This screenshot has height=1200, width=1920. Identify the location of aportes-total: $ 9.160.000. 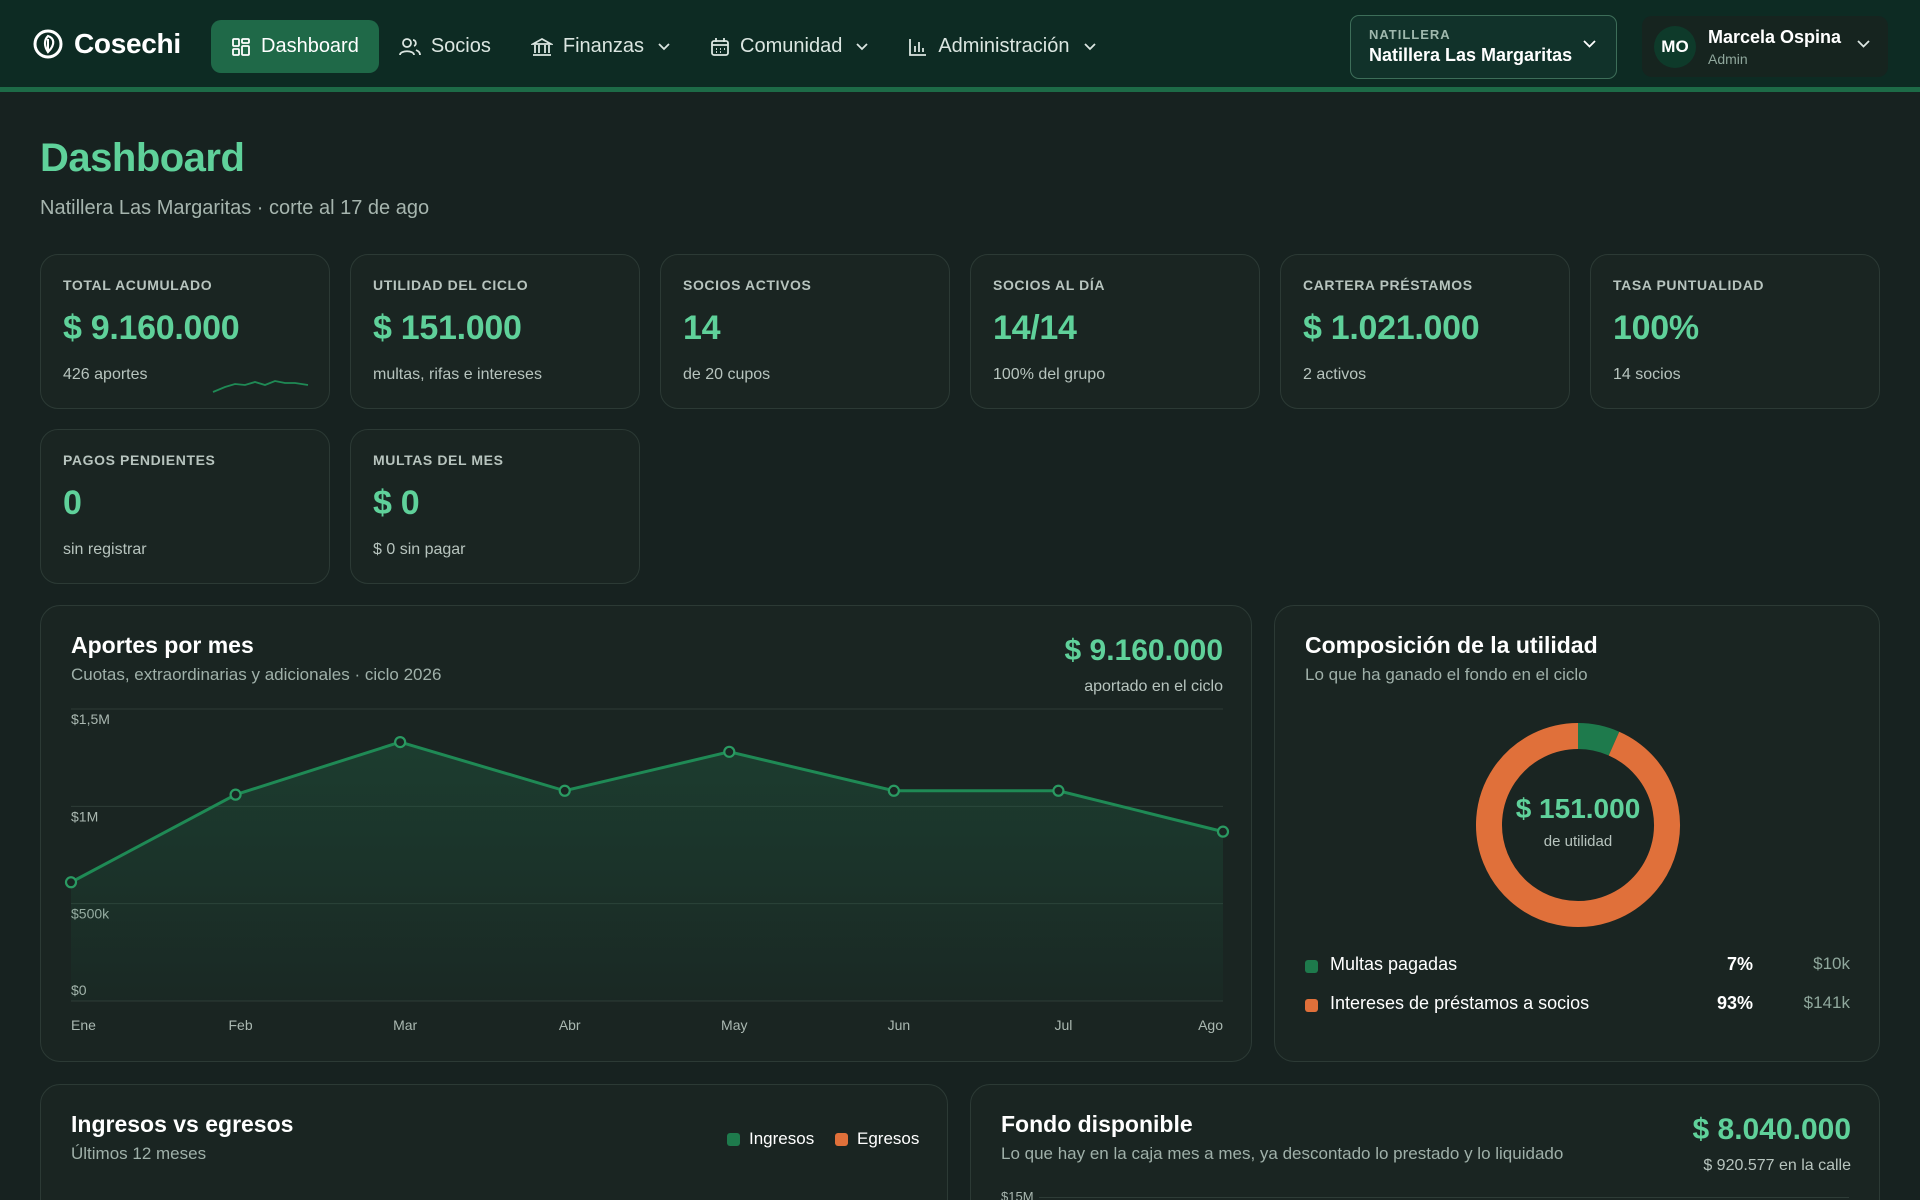
(1143, 650).